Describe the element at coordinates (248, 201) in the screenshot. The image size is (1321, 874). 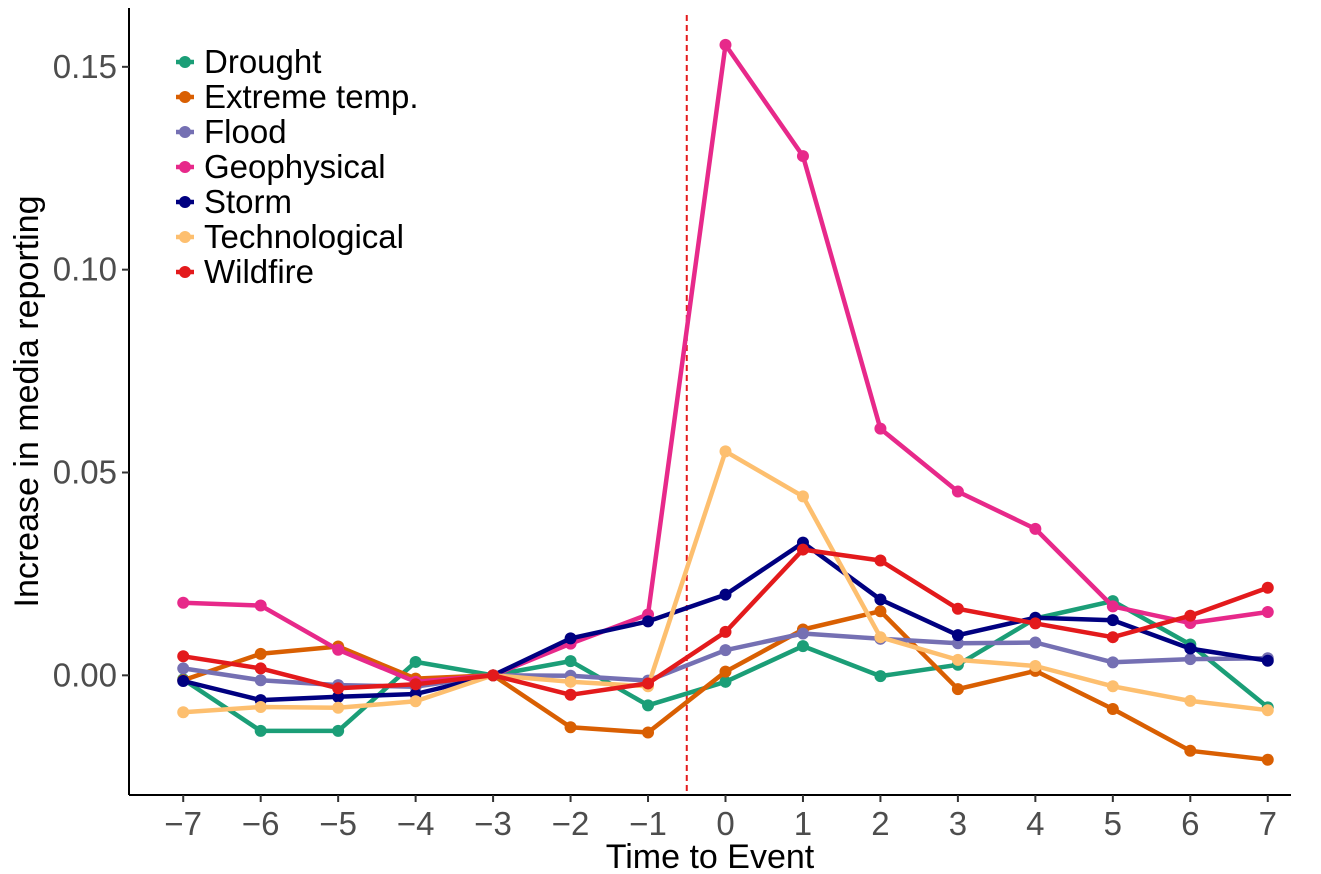
I see `legend-label: Storm` at that location.